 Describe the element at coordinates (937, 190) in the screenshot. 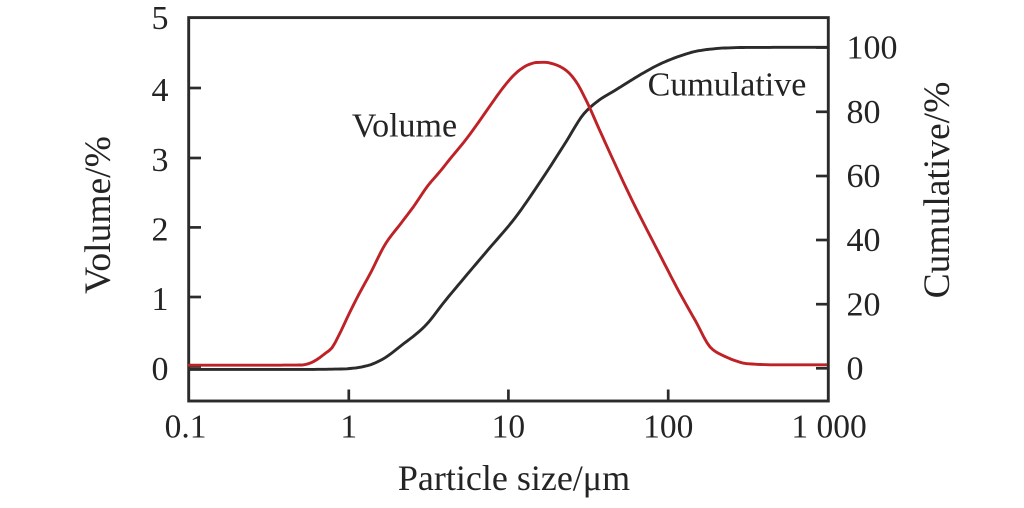

I see `svg-text: Cumulative/%` at that location.